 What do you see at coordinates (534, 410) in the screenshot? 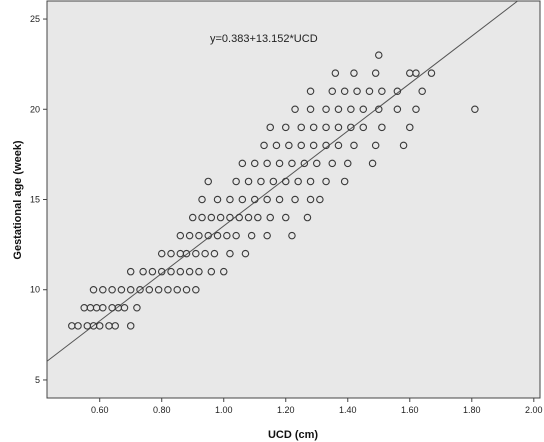
I see `x-tick-label: 2.00` at bounding box center [534, 410].